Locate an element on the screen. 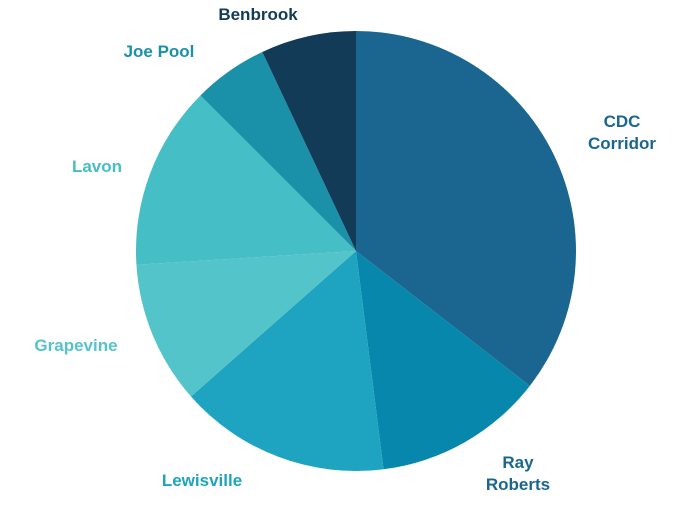  slice-label-lavon: Lavon is located at coordinates (97, 166).